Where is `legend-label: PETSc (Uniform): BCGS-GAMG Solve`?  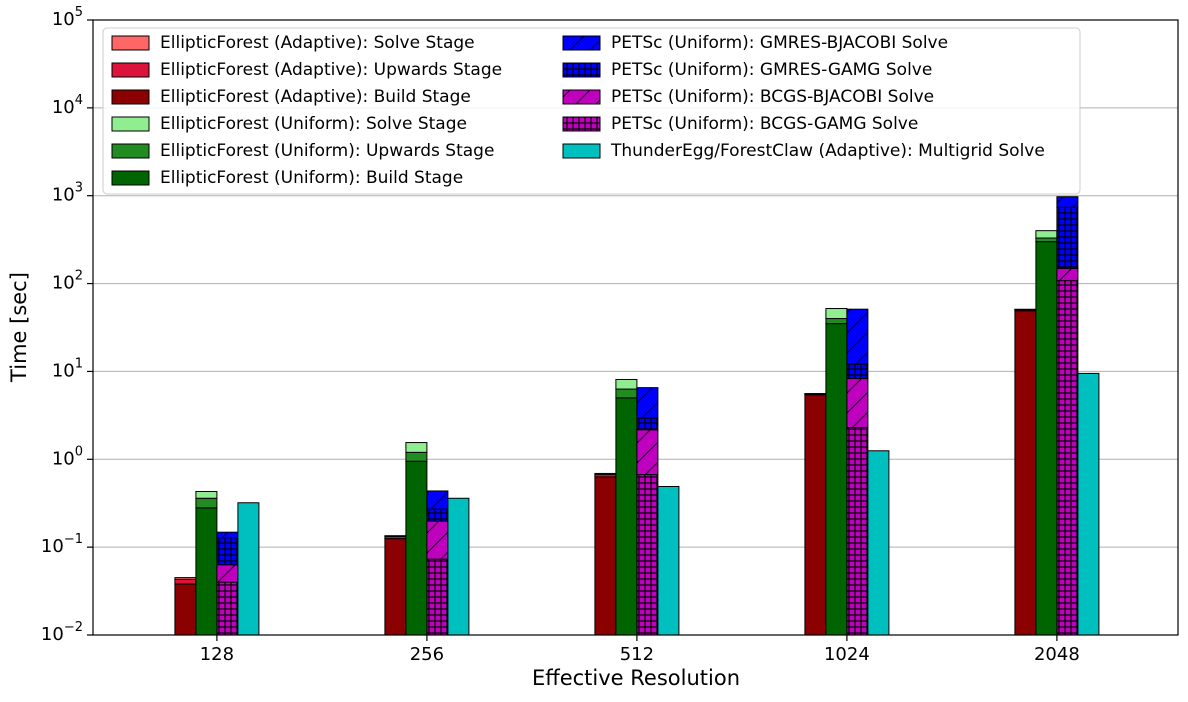 legend-label: PETSc (Uniform): BCGS-GAMG Solve is located at coordinates (764, 124).